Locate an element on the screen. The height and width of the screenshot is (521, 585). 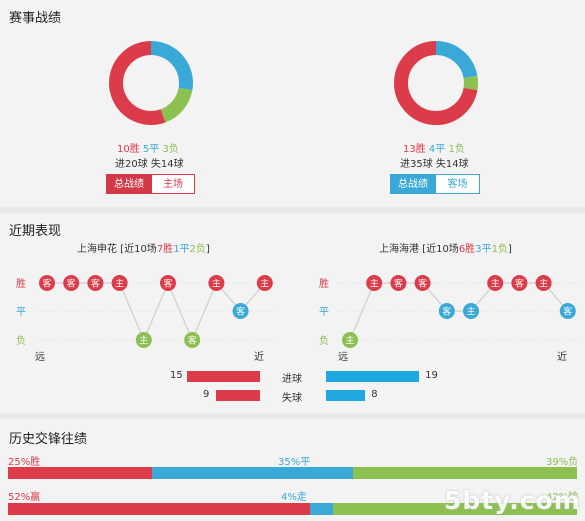
right-conceded-value: 8 is located at coordinates (374, 394).